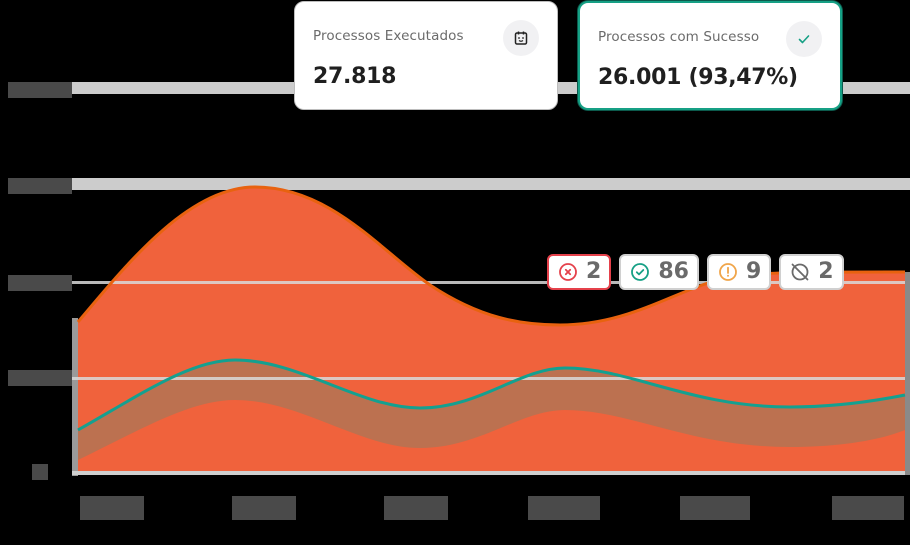  What do you see at coordinates (568, 272) in the screenshot?
I see `x-circle-icon` at bounding box center [568, 272].